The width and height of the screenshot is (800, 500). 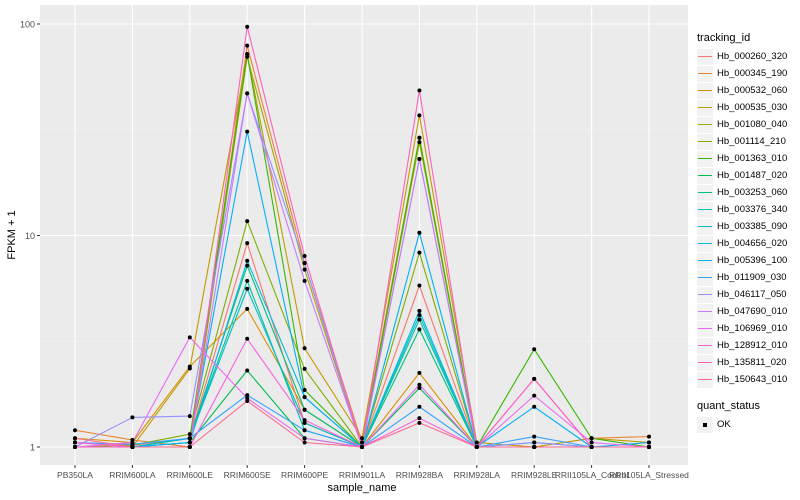 I want to click on legend-label: Hb_001487_020, so click(x=752, y=175).